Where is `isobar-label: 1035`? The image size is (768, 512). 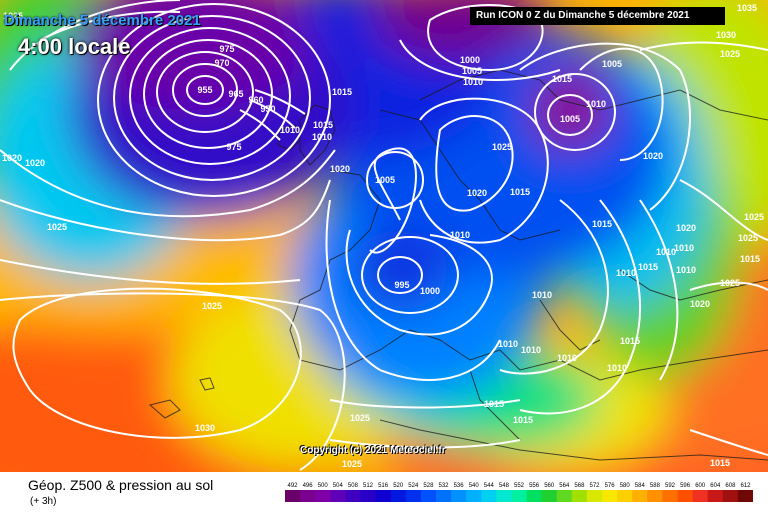 isobar-label: 1035 is located at coordinates (747, 8).